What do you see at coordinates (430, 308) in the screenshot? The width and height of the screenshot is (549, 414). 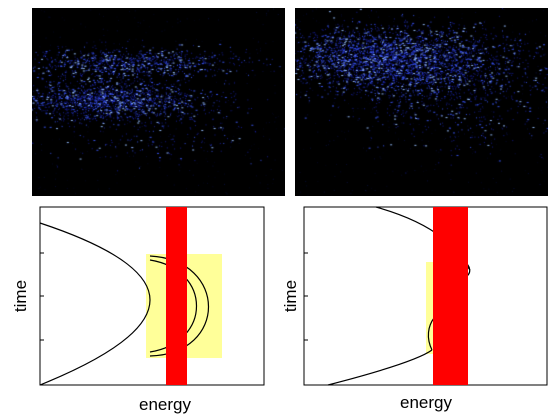 I see `acceptance-window` at bounding box center [430, 308].